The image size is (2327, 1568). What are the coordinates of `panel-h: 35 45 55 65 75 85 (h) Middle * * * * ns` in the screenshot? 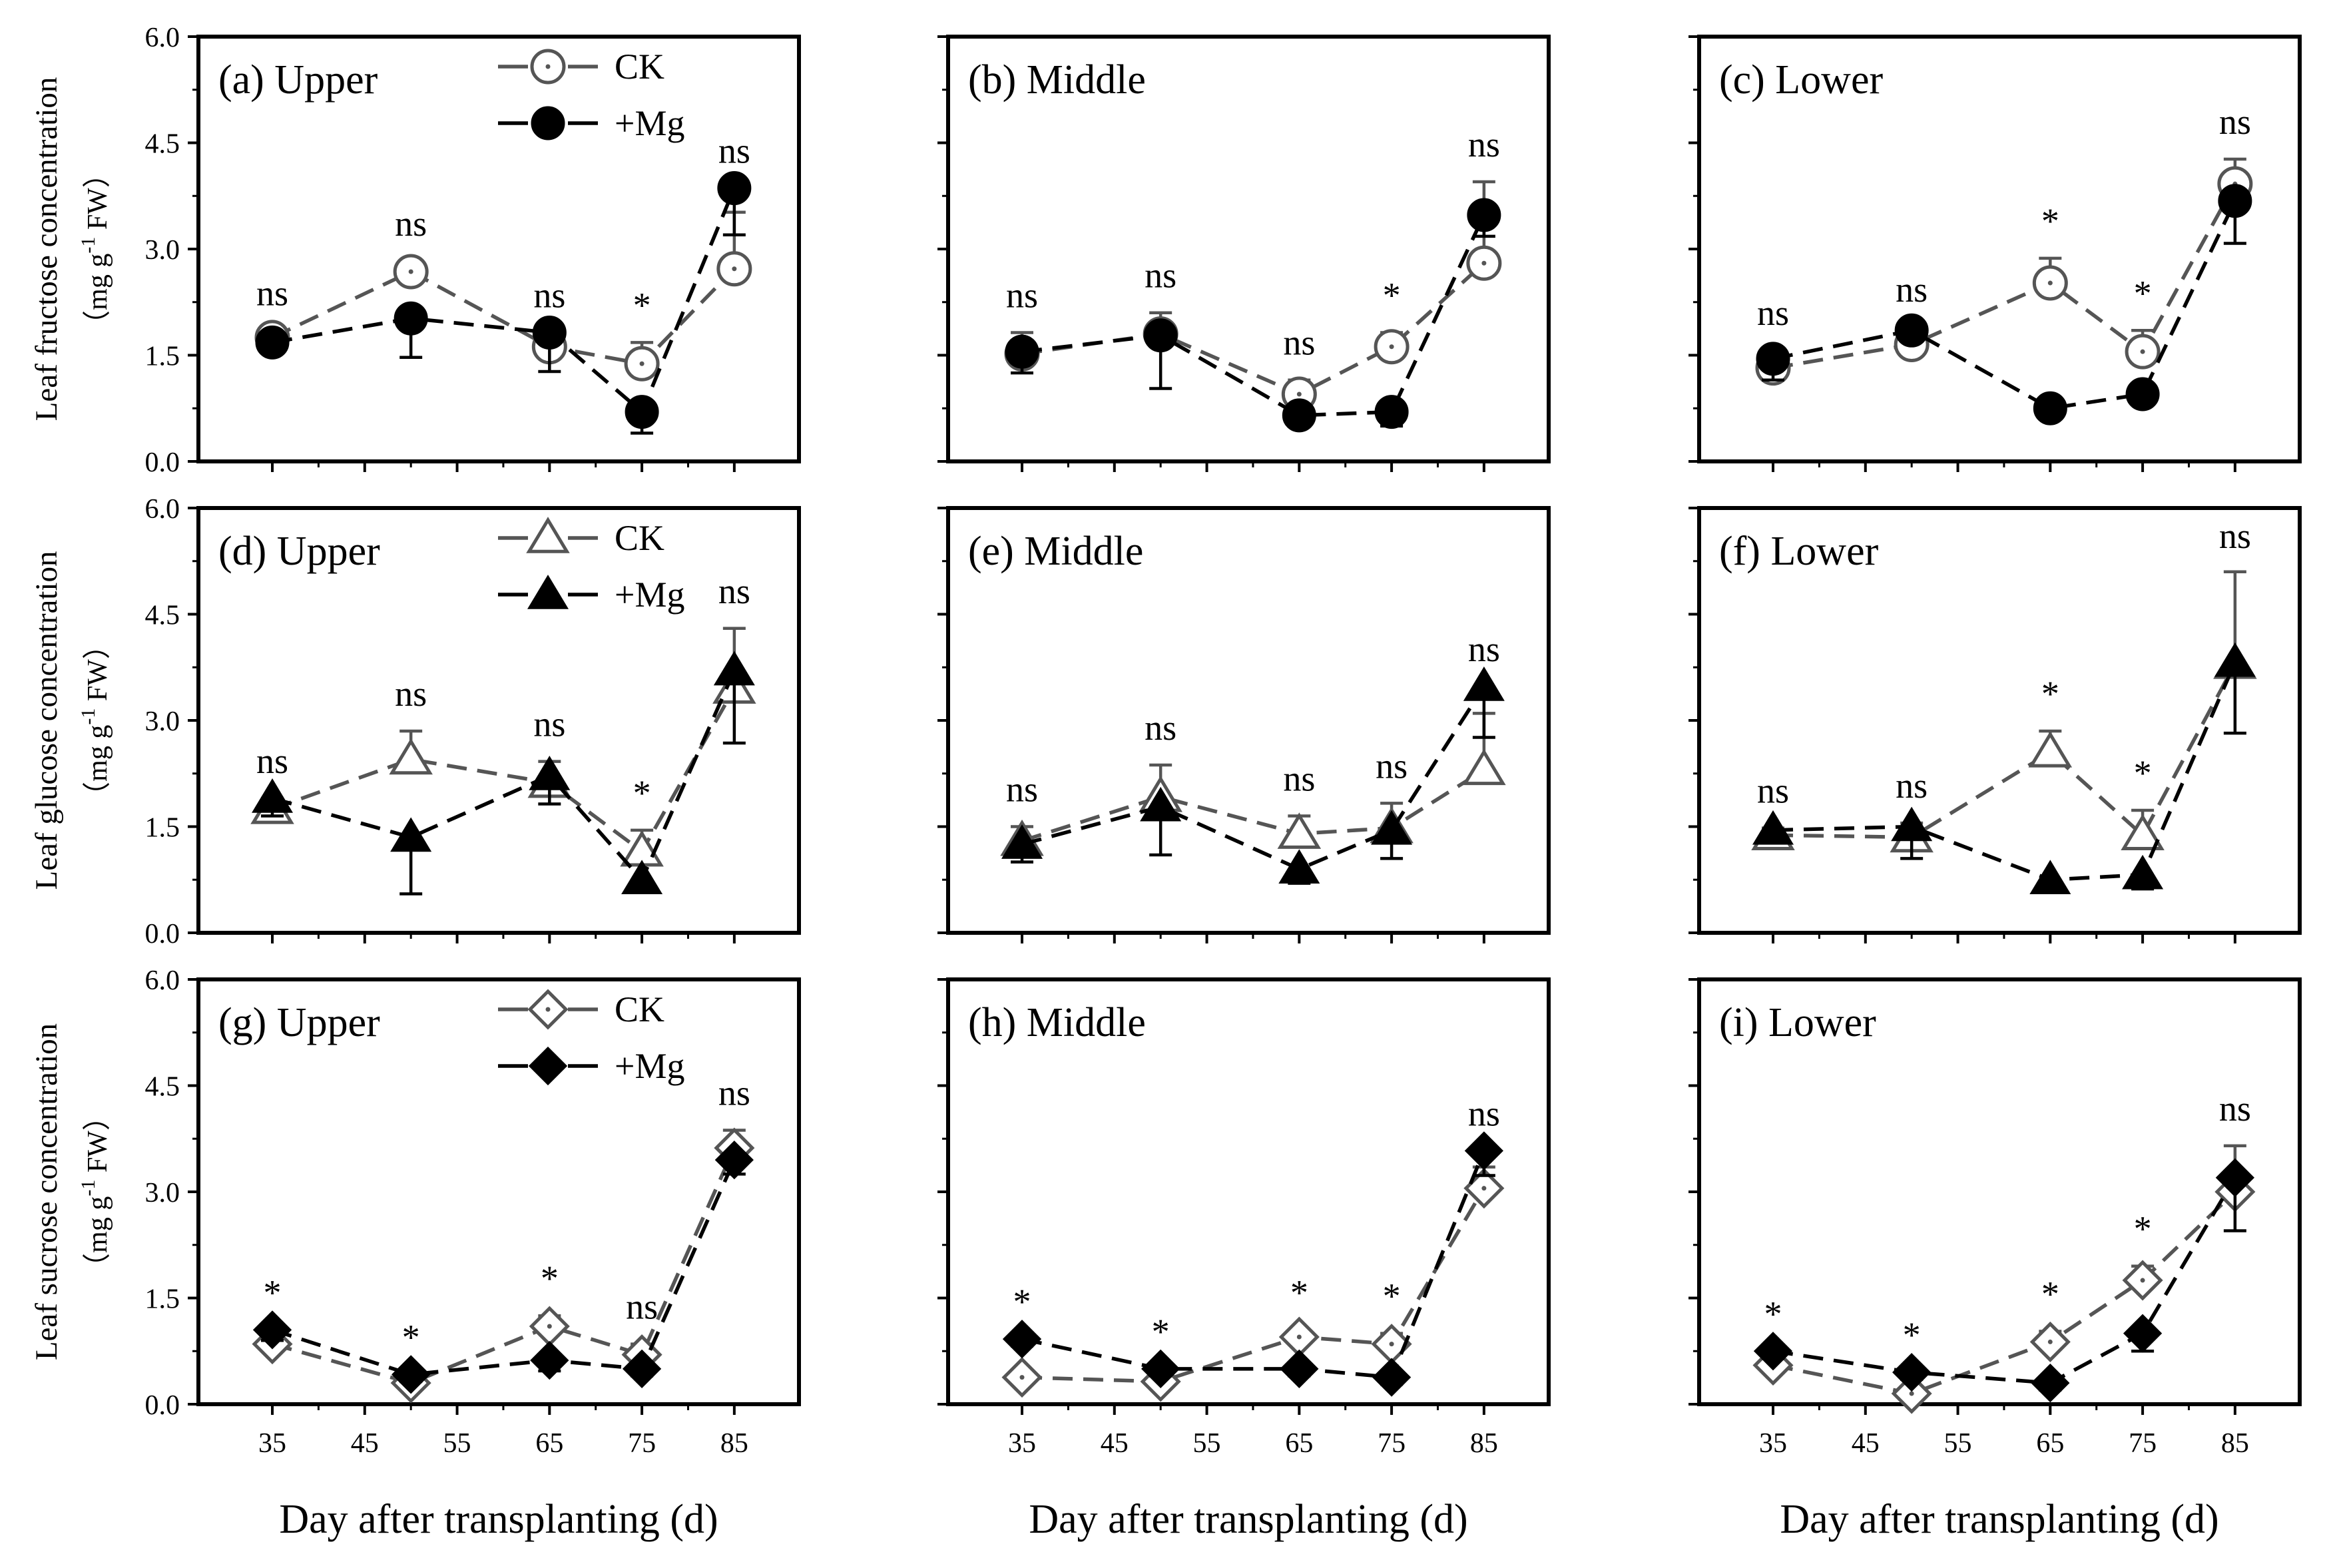 It's located at (1244, 1218).